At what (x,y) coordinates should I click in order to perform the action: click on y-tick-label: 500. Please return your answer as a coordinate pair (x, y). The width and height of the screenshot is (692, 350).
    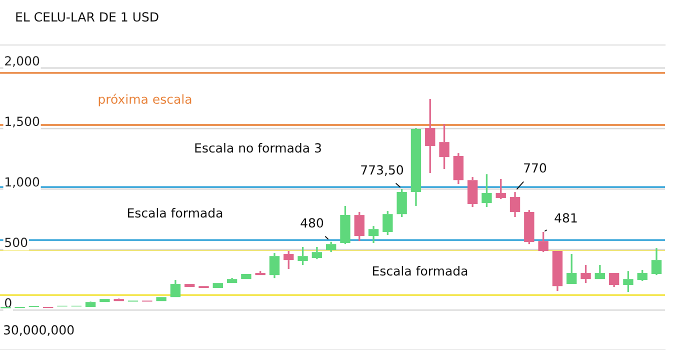
    Looking at the image, I should click on (16, 243).